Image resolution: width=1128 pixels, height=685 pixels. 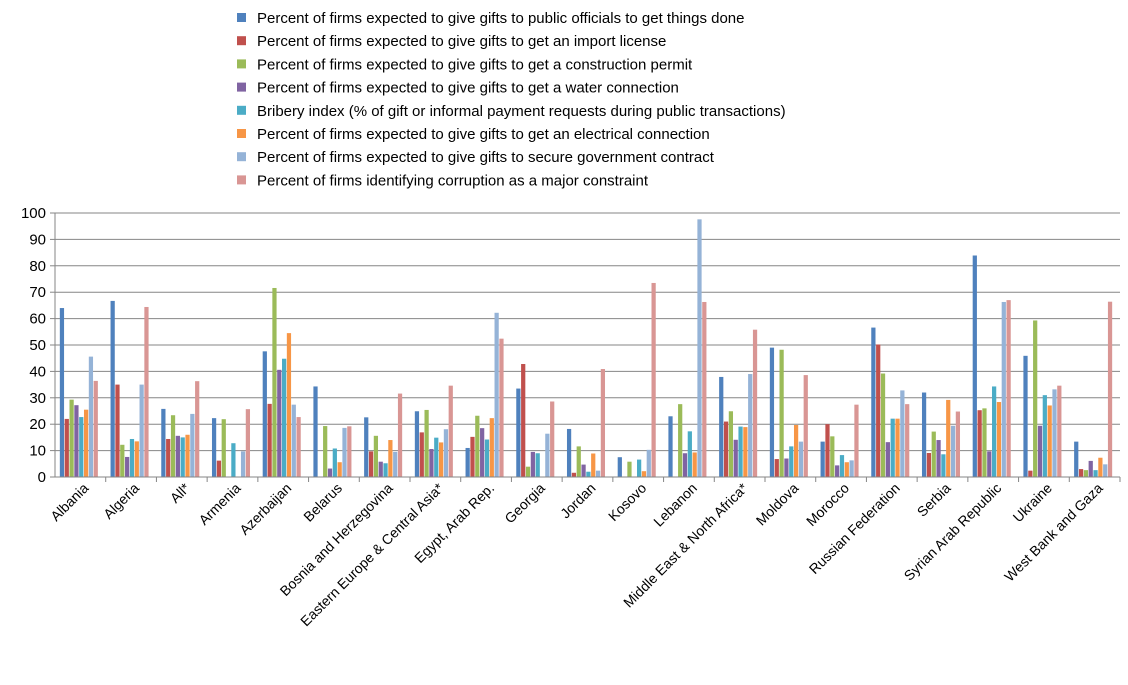 What do you see at coordinates (37, 398) in the screenshot?
I see `y-tick-label: 30` at bounding box center [37, 398].